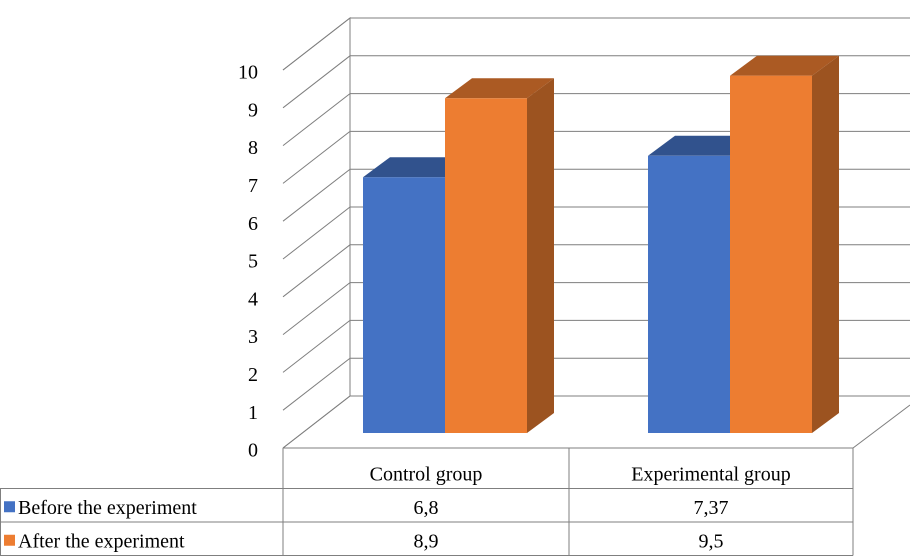 The height and width of the screenshot is (558, 910). What do you see at coordinates (253, 451) in the screenshot?
I see `y-tick-label: 0` at bounding box center [253, 451].